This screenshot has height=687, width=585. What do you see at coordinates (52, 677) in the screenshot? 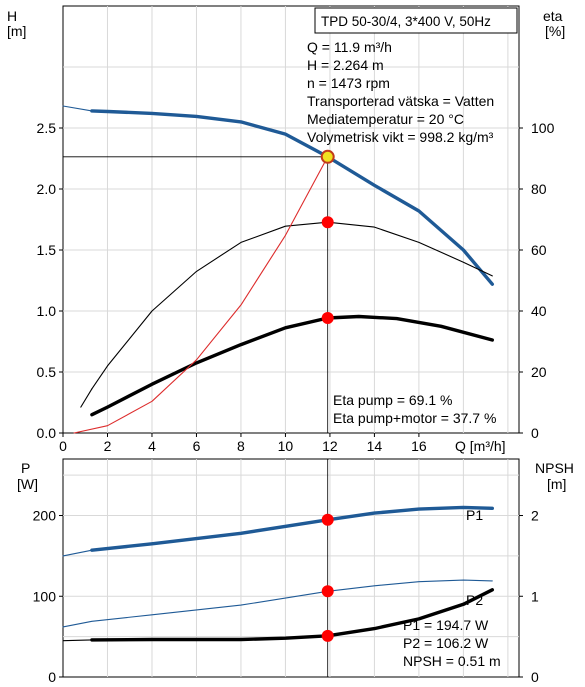
I see `bottom-y-left-tick-label: 0` at bounding box center [52, 677].